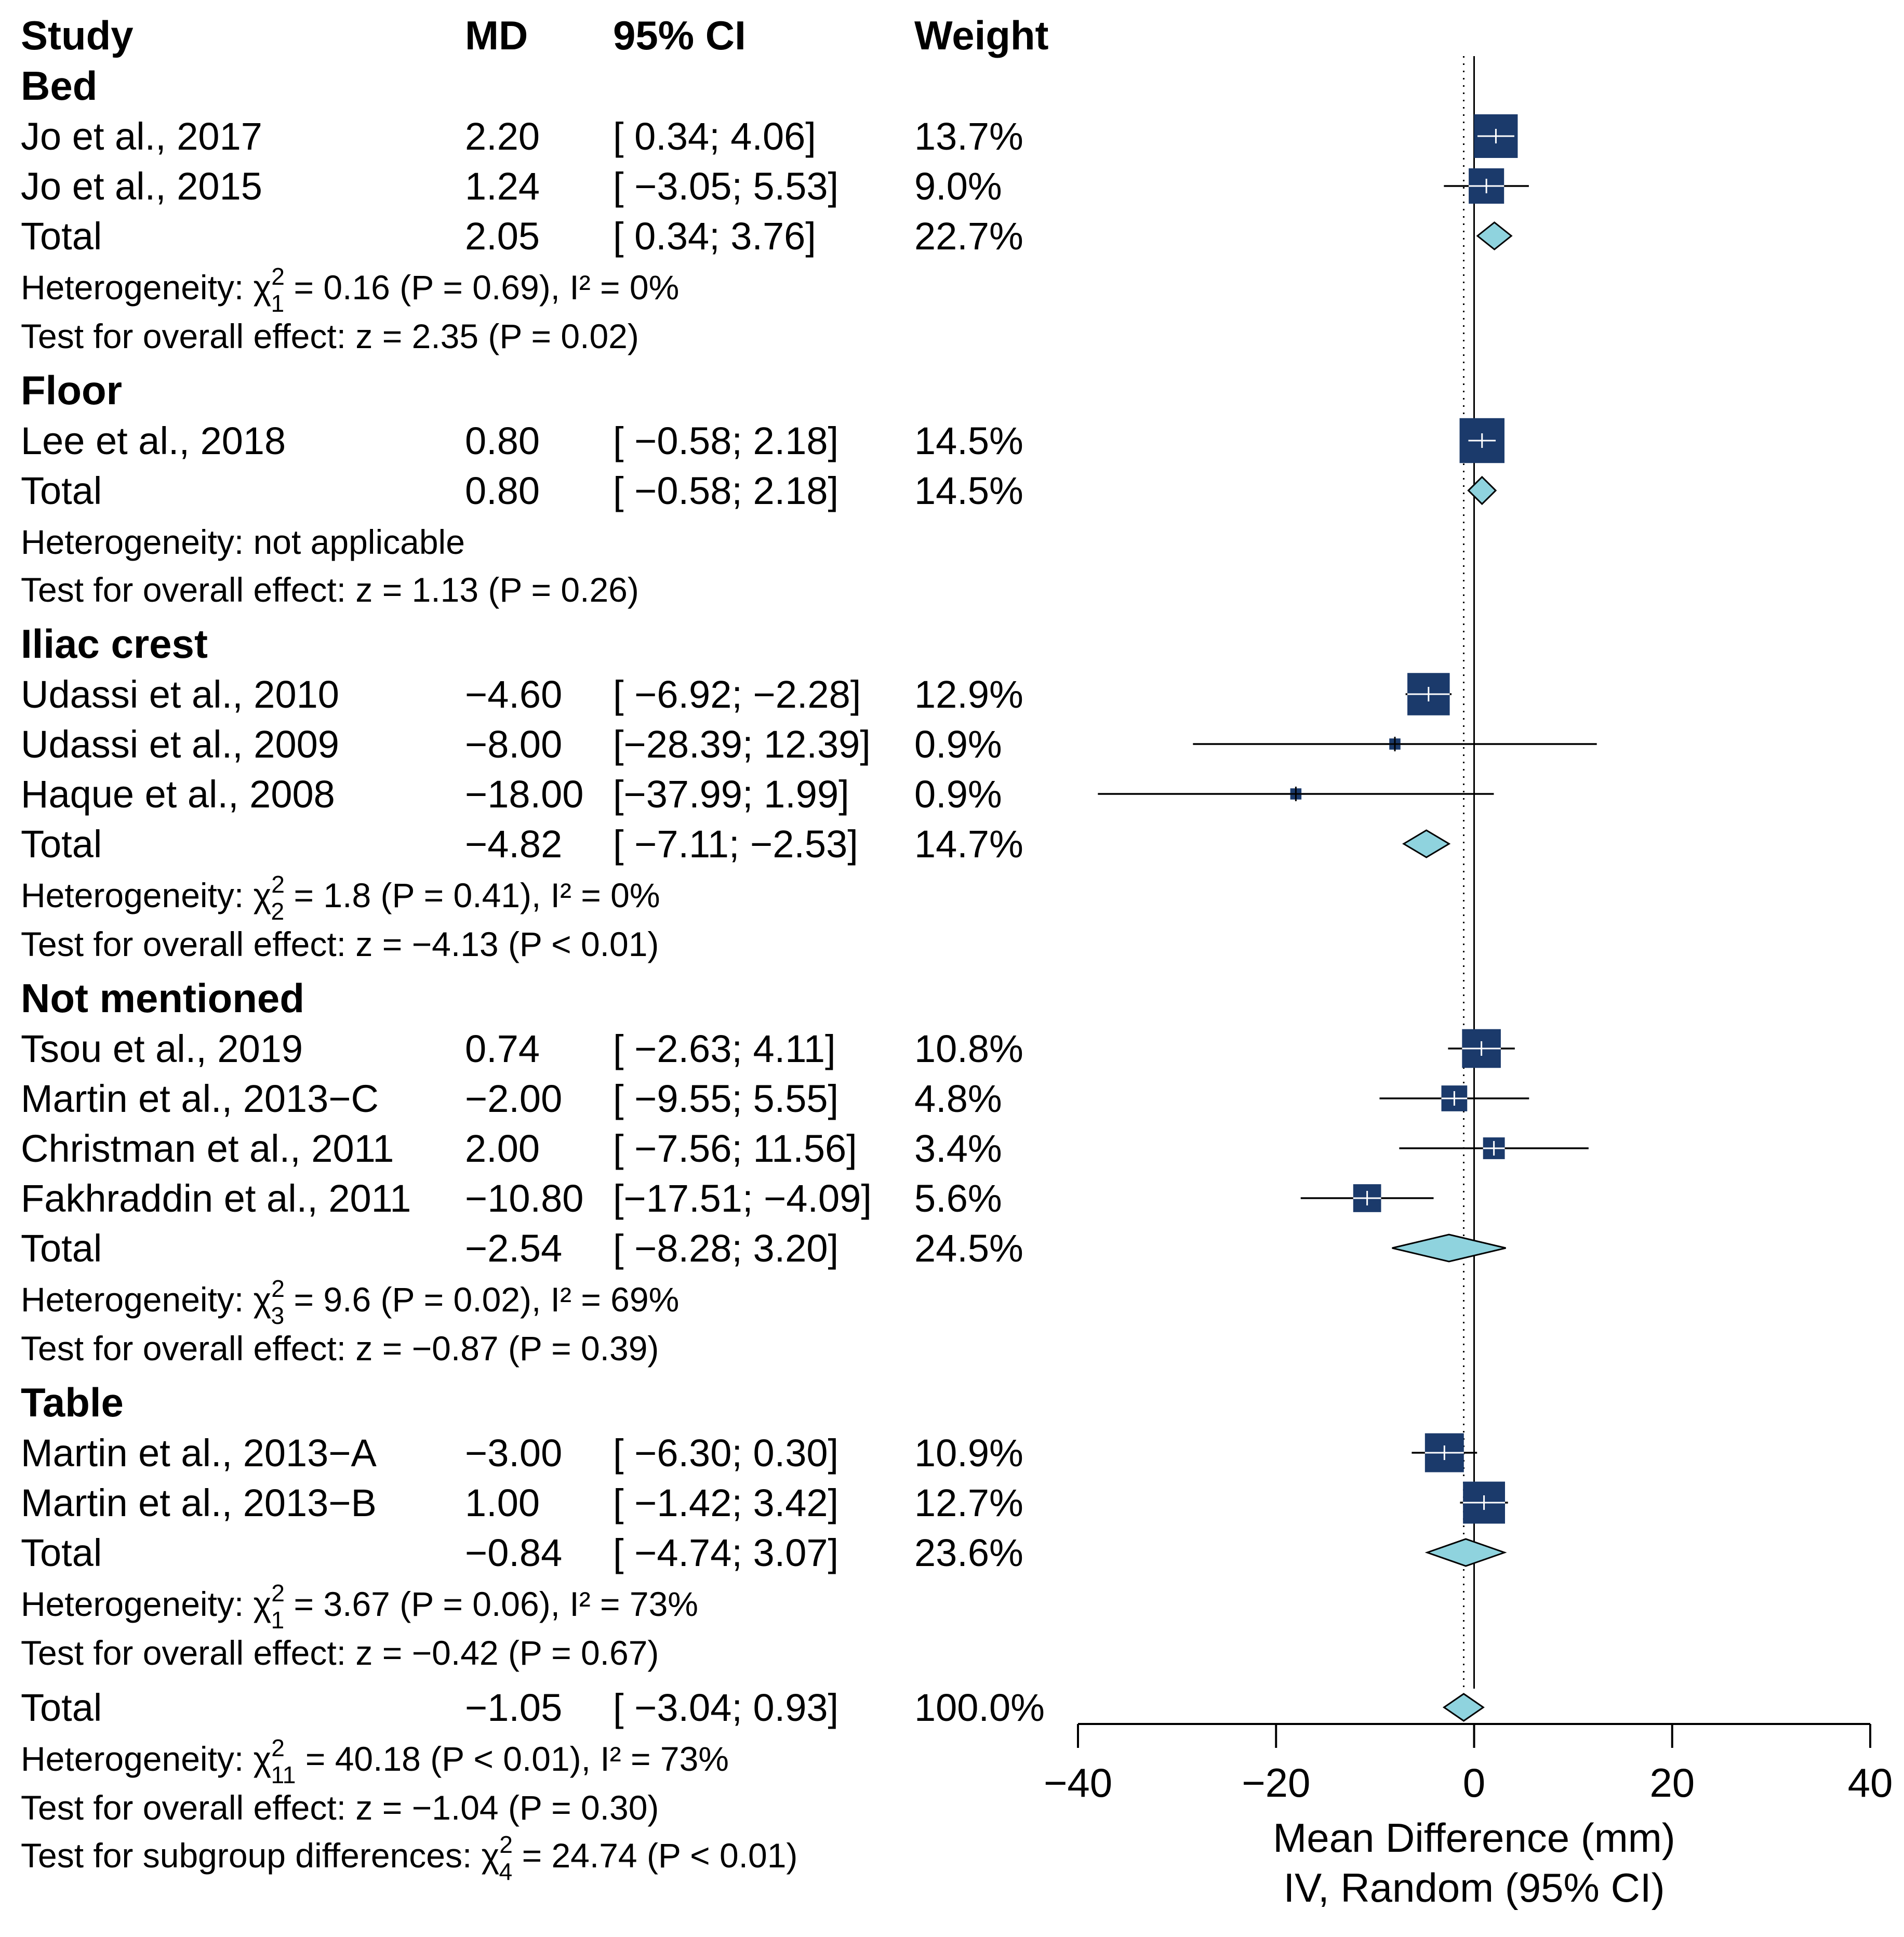 This screenshot has height=1937, width=1904. I want to click on header-study: Study, so click(78, 35).